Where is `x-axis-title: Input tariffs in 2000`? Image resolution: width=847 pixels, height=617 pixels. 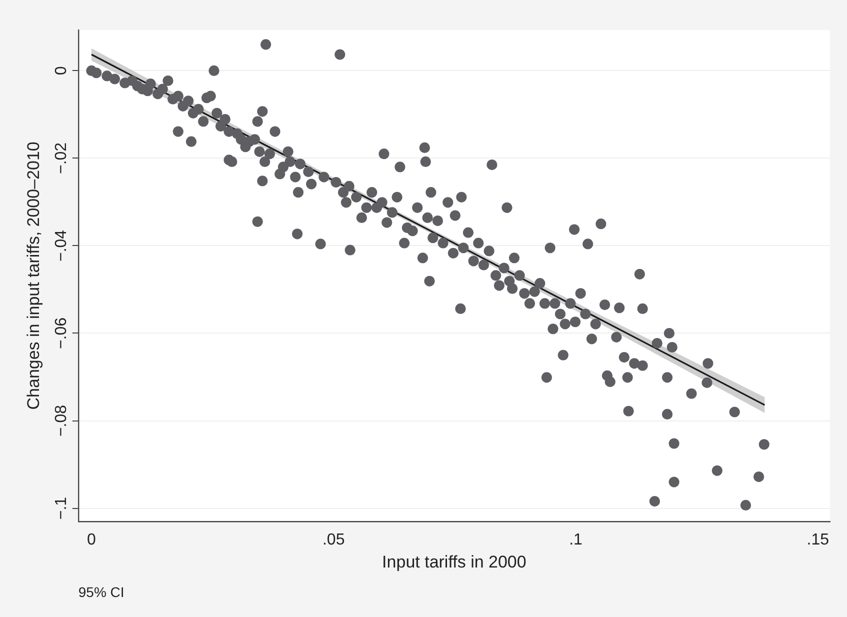
x-axis-title: Input tariffs in 2000 is located at coordinates (454, 562).